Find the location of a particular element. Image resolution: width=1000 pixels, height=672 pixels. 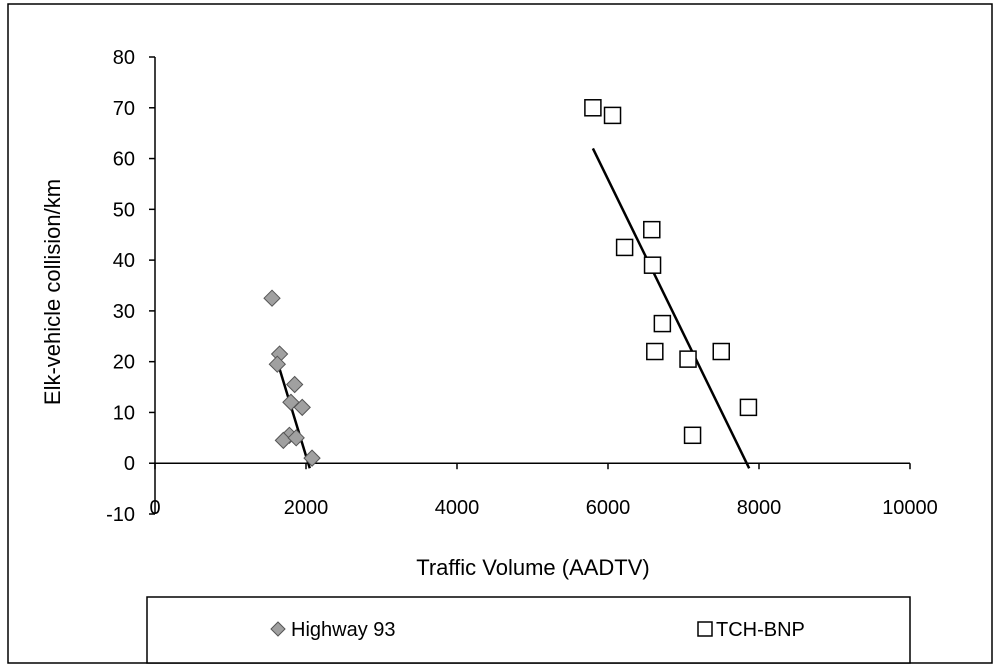

x-axis-title: Traffic Volume (AADTV) is located at coordinates (533, 567).